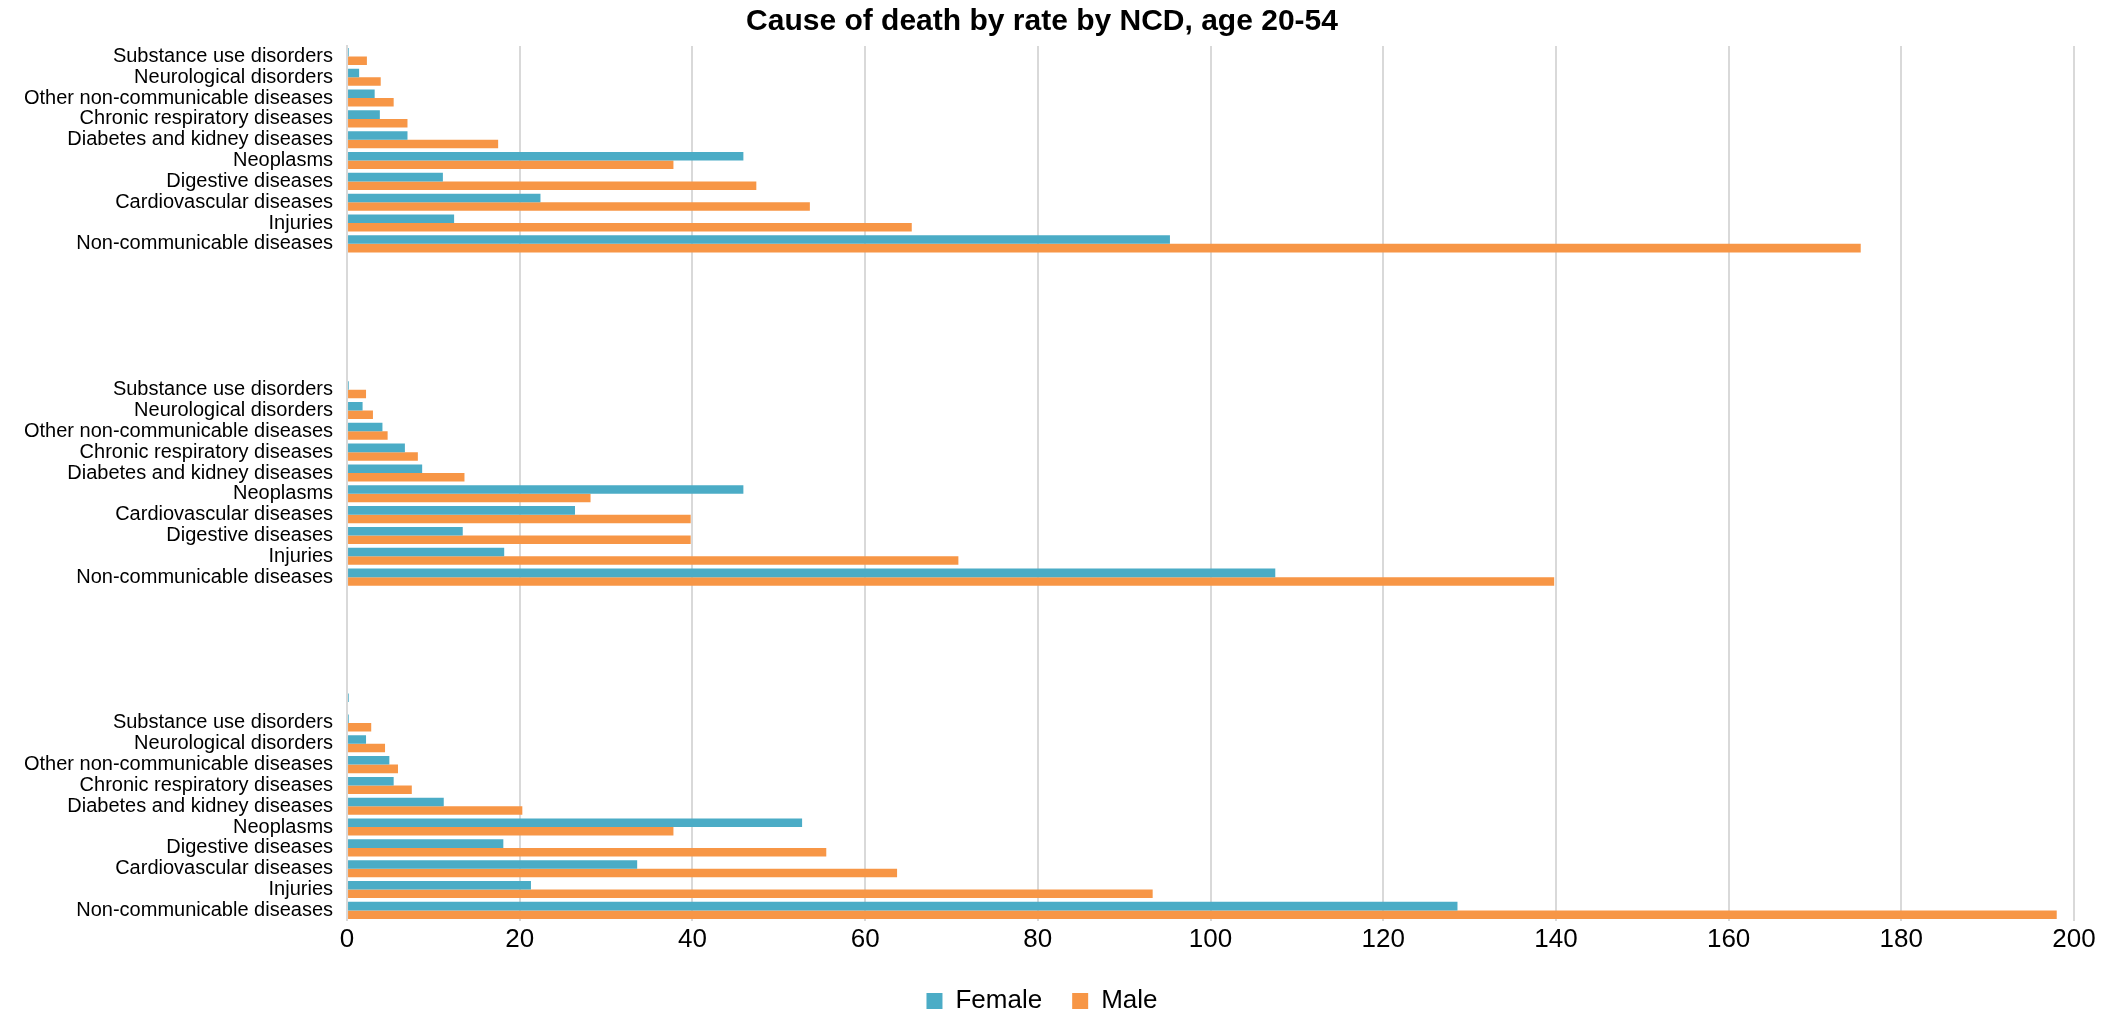 This screenshot has width=2114, height=1034. What do you see at coordinates (1901, 937) in the screenshot?
I see `x-tick-label: 180` at bounding box center [1901, 937].